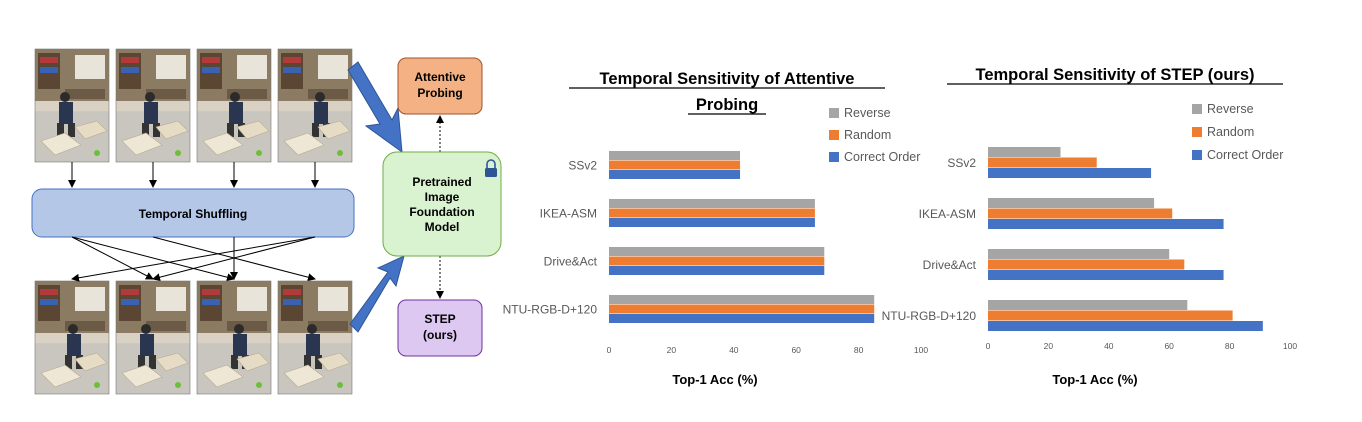  Describe the element at coordinates (727, 105) in the screenshot. I see `chart-title: Probing` at that location.